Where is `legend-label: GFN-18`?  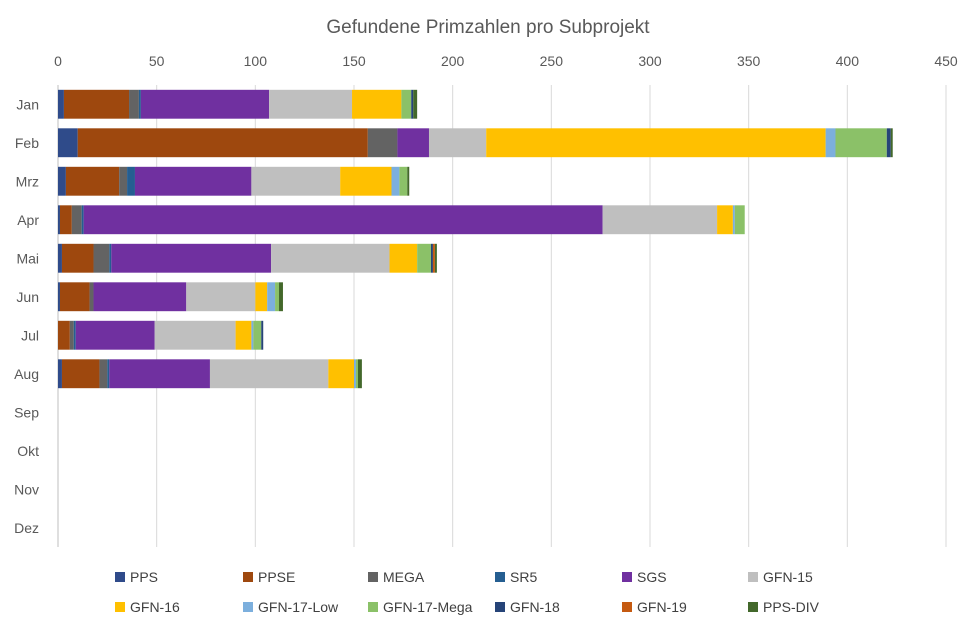 legend-label: GFN-18 is located at coordinates (535, 607).